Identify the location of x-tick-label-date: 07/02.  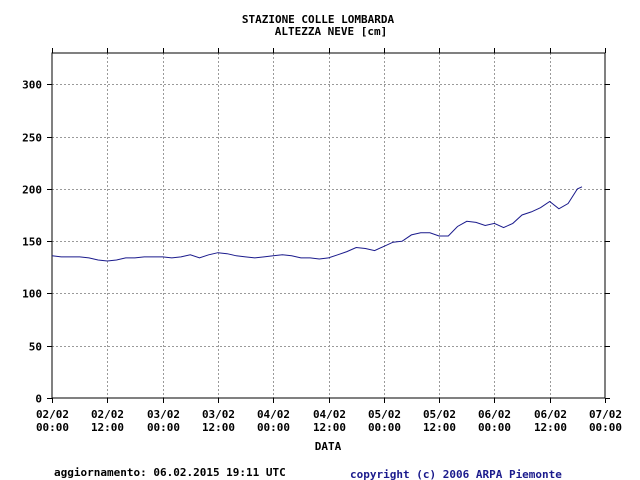
(605, 414).